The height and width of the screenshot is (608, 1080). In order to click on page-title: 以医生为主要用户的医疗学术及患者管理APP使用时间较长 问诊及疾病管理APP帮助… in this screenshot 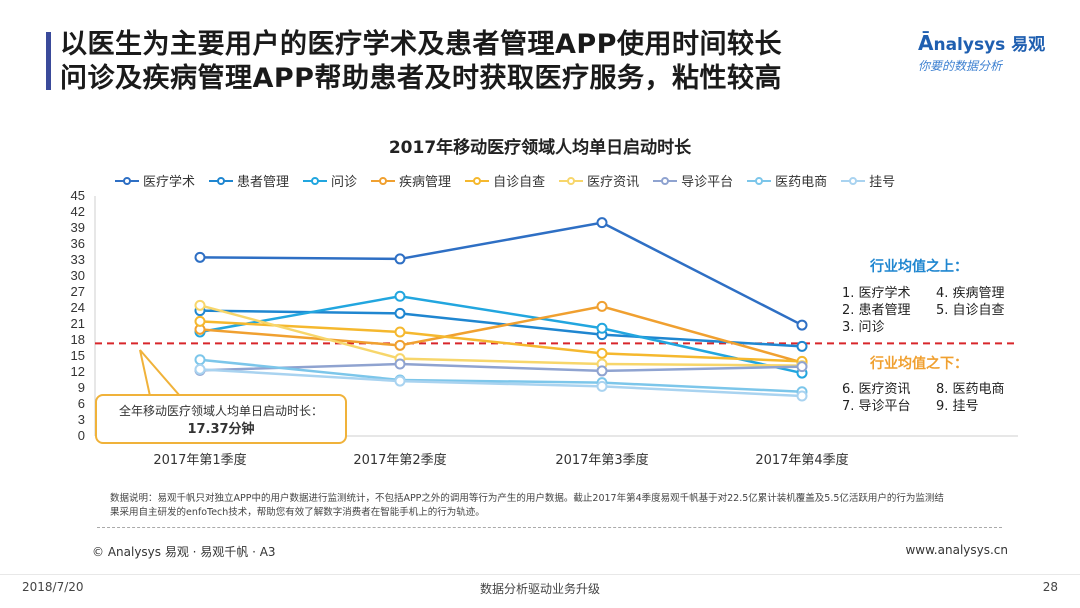, I will do `click(421, 62)`.